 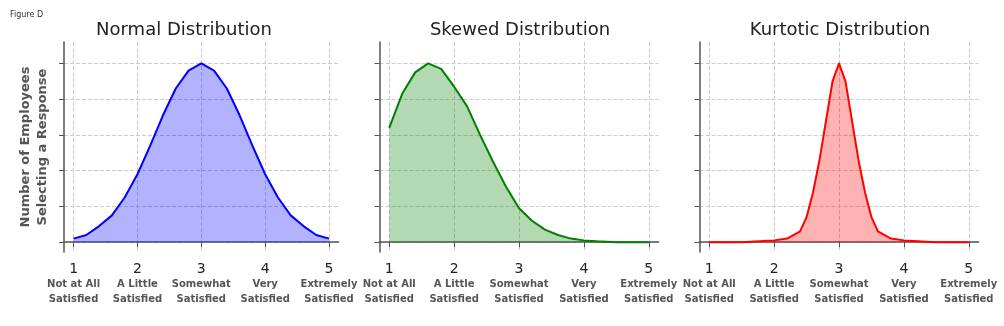 What do you see at coordinates (33, 147) in the screenshot?
I see `y-axis-title: Number of Employees Selecting a Response` at bounding box center [33, 147].